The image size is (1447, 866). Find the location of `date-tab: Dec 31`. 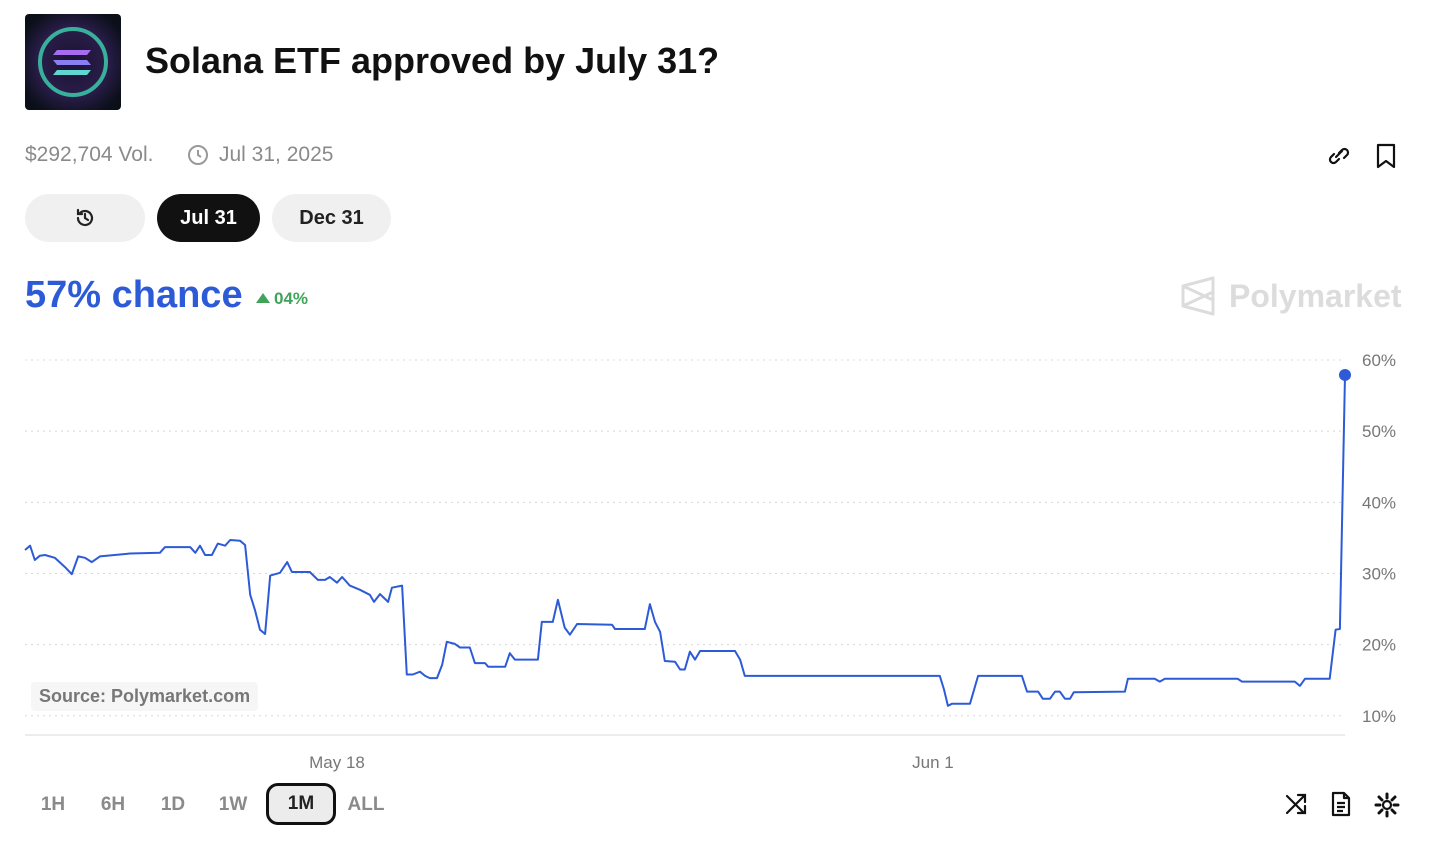

date-tab: Dec 31 is located at coordinates (331, 218).